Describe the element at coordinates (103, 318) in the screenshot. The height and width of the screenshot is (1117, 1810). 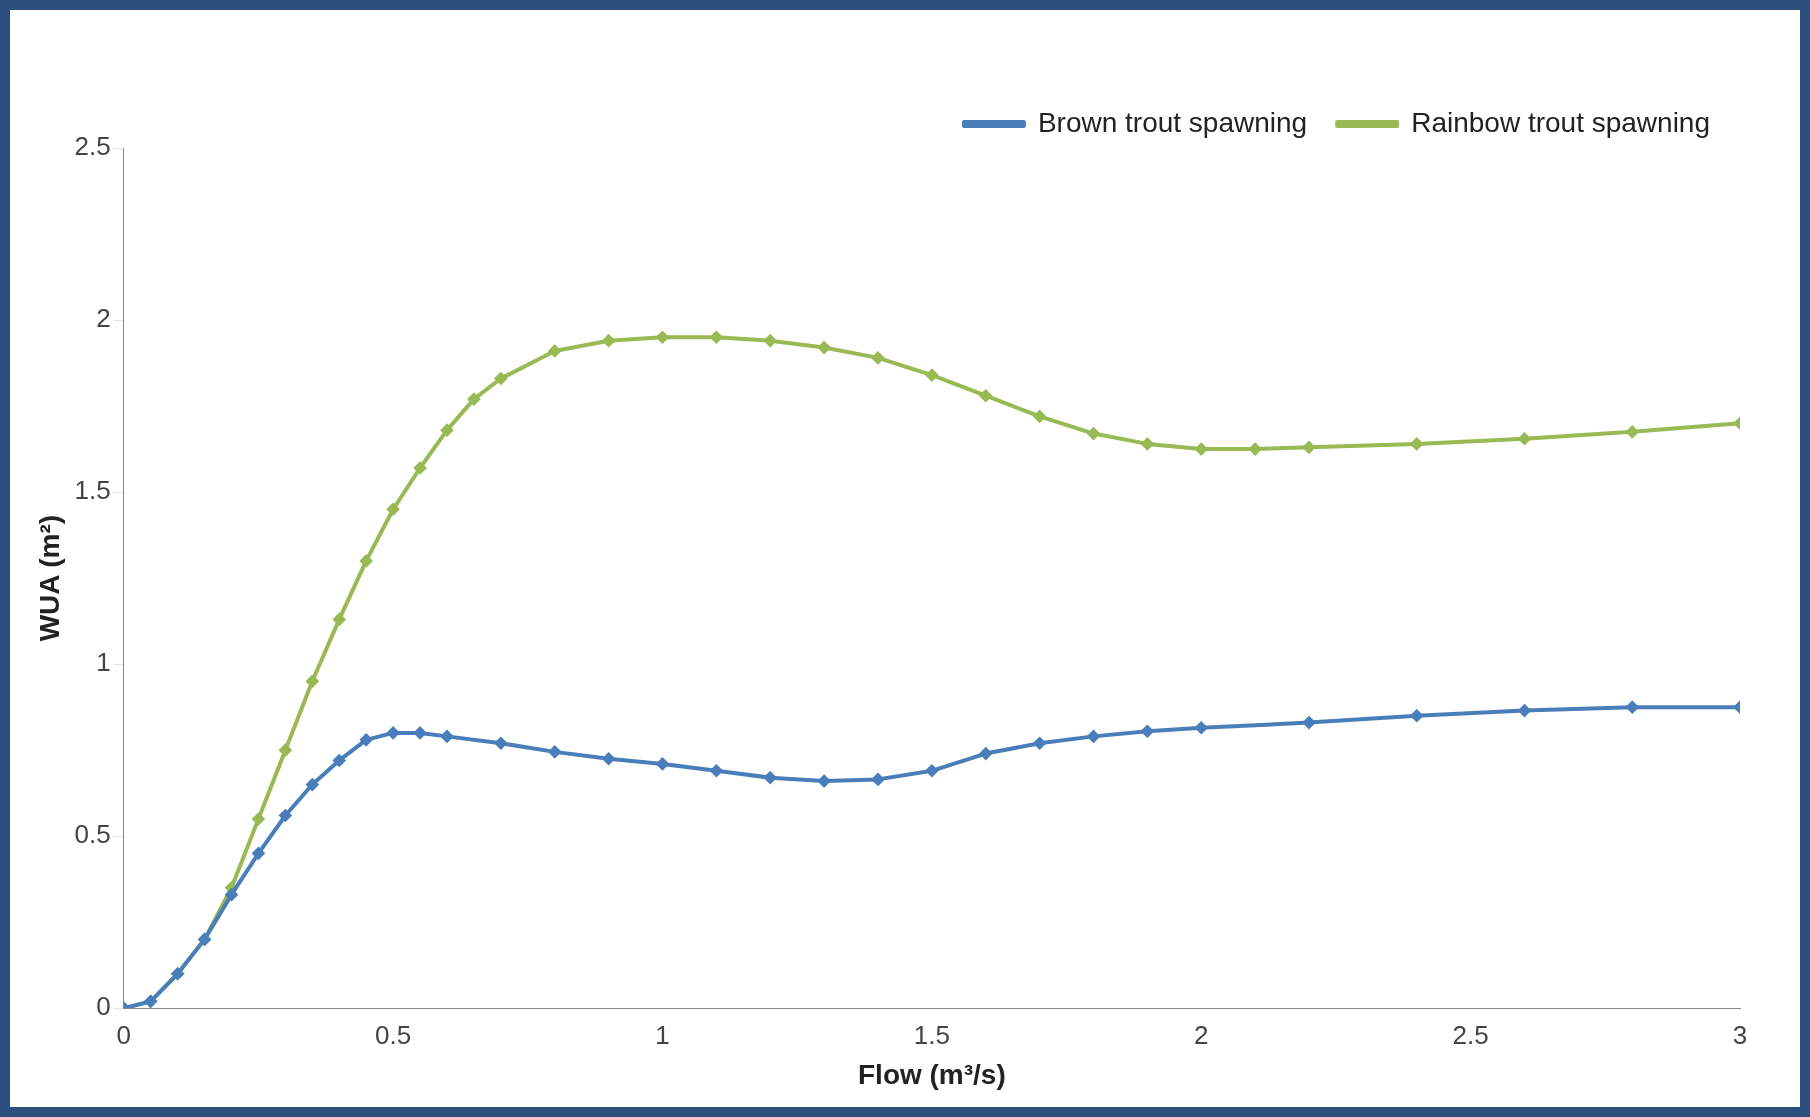
I see `y-tick-label: 2` at that location.